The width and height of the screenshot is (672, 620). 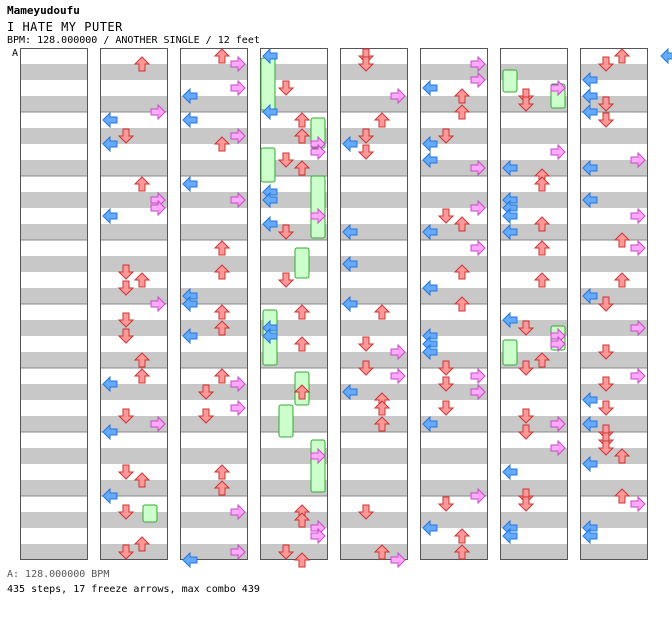 What do you see at coordinates (43, 10) in the screenshot?
I see `song-author: Mameyudoufu` at bounding box center [43, 10].